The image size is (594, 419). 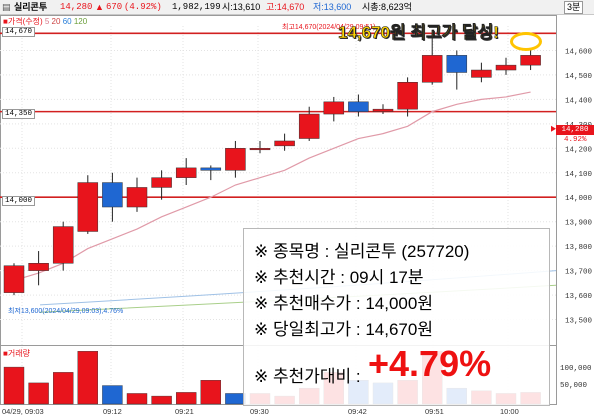 I want to click on x-tick-label: 09:42, so click(x=357, y=411).